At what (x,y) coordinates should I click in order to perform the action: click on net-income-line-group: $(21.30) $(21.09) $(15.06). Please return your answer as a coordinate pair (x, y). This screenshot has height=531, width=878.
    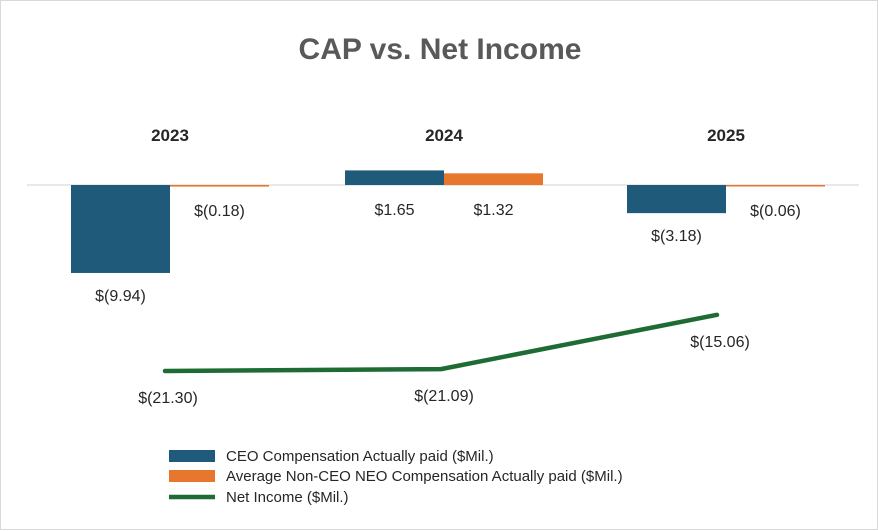
    Looking at the image, I should click on (444, 361).